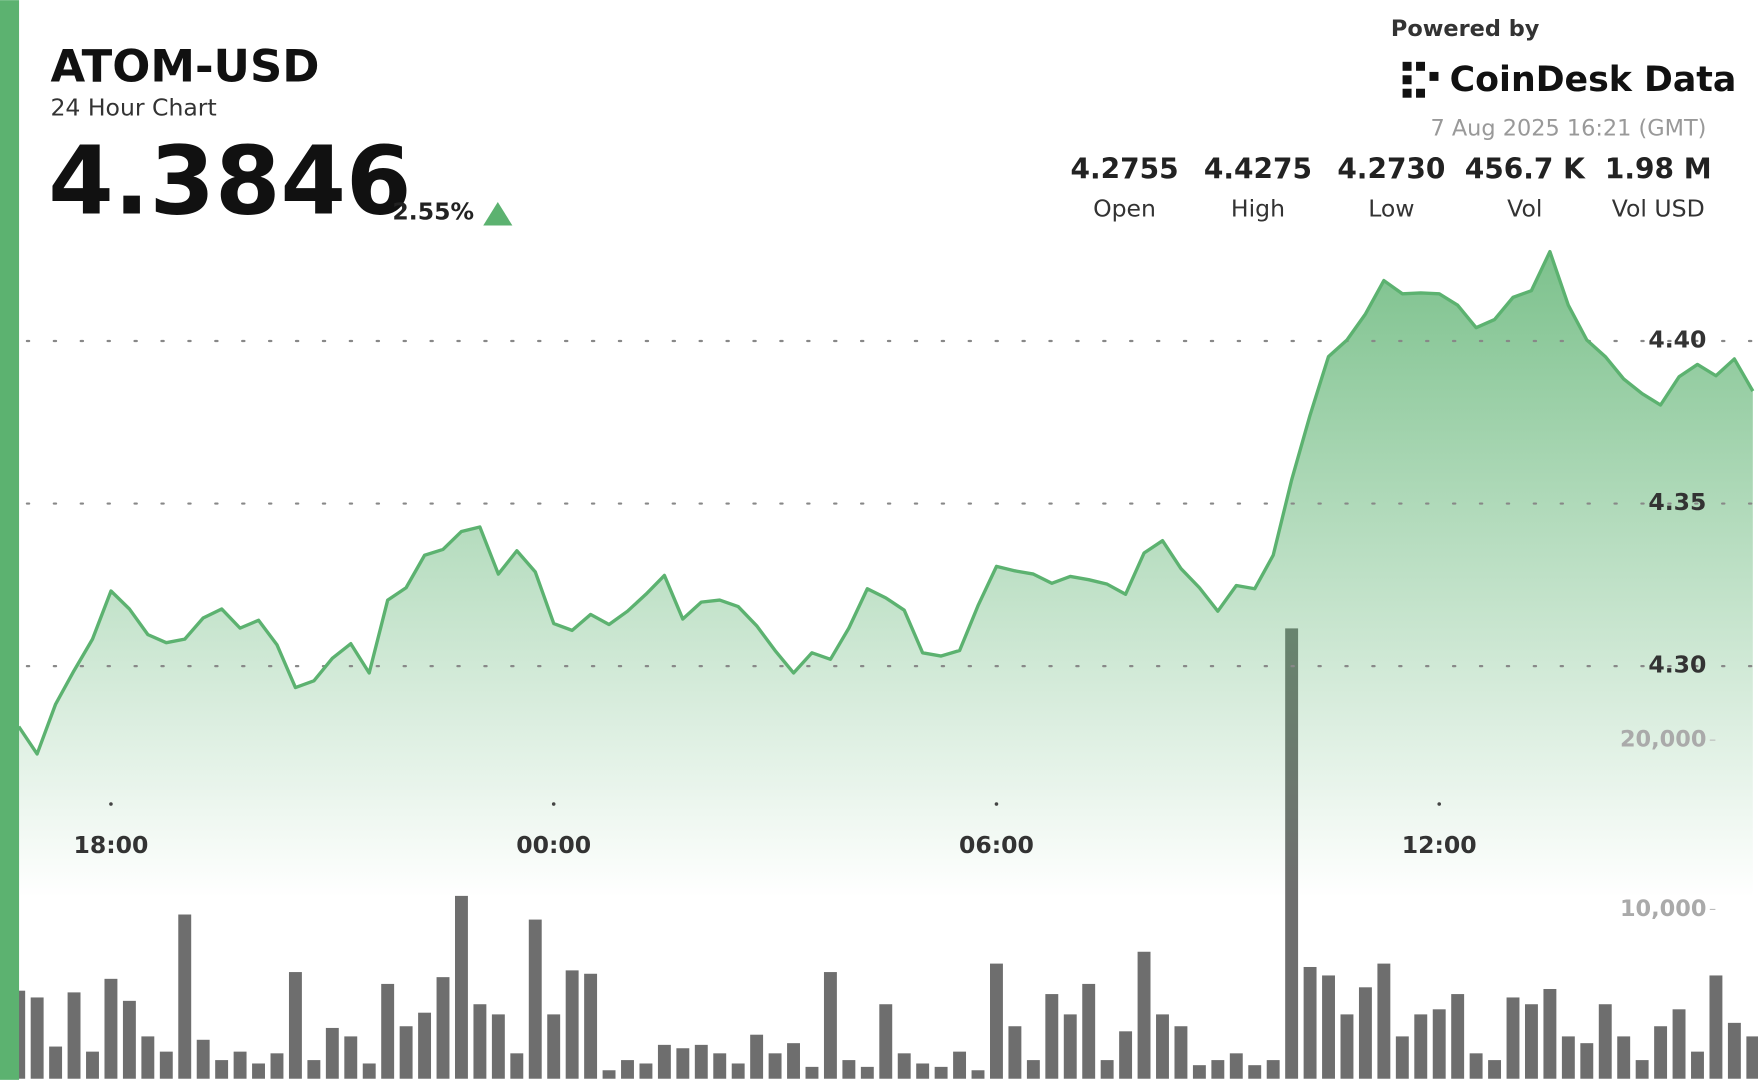 Image resolution: width=1758 pixels, height=1080 pixels. What do you see at coordinates (1465, 29) in the screenshot?
I see `powered-by: Powered by` at bounding box center [1465, 29].